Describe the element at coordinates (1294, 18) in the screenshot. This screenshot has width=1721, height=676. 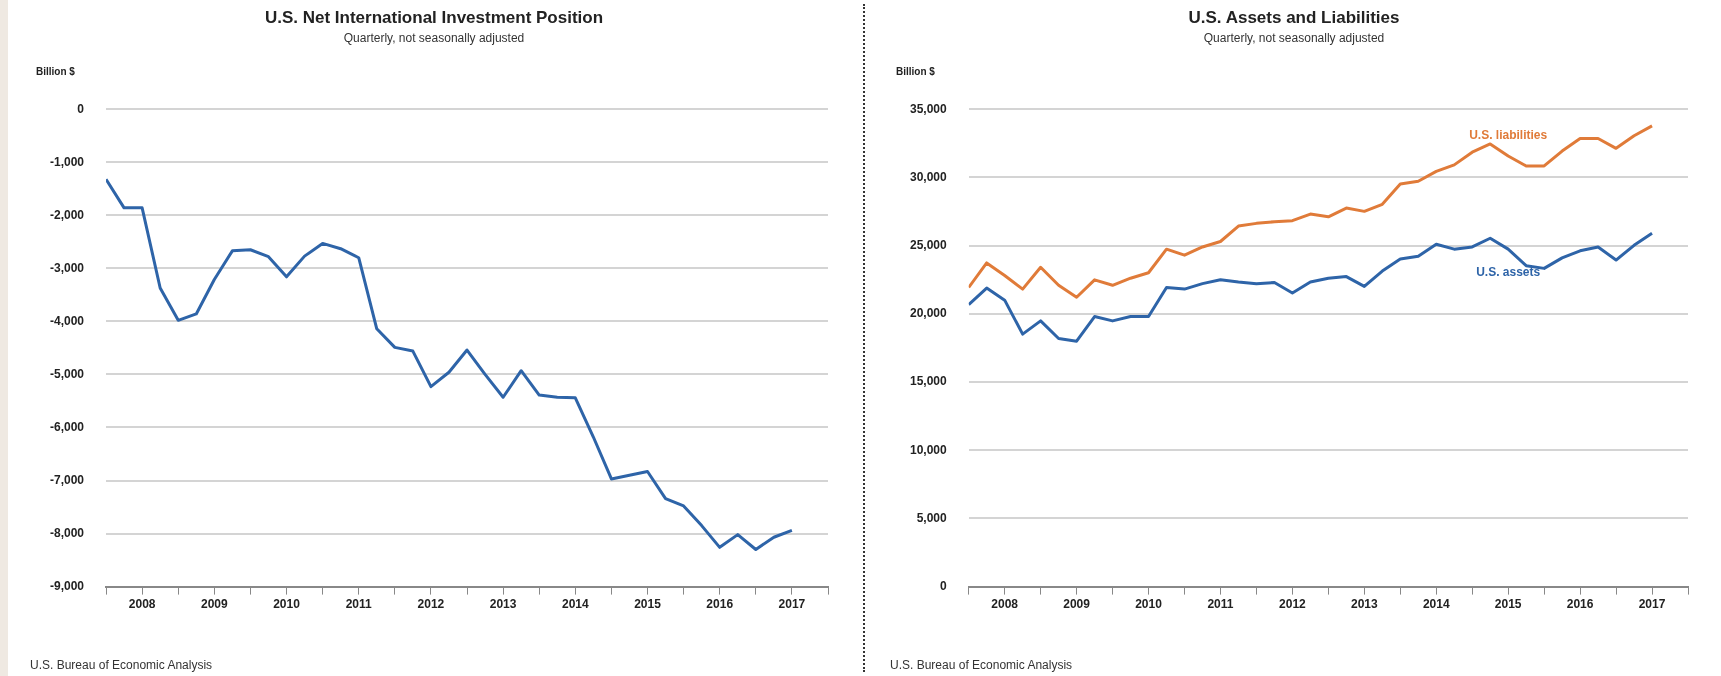
I see `chart-title: U.S. Assets and Liabilities` at that location.